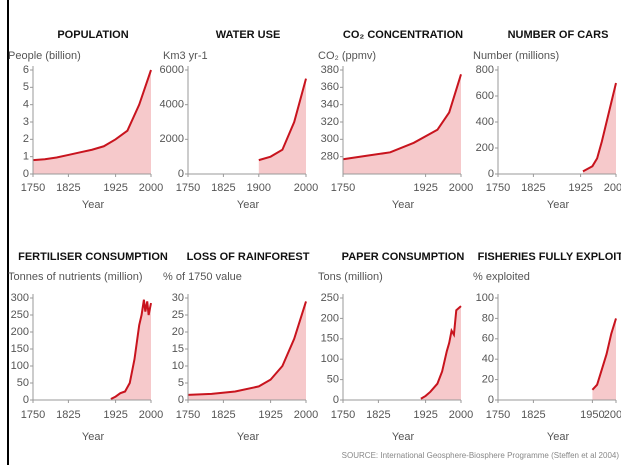  What do you see at coordinates (202, 277) in the screenshot?
I see `y-axis-label: % of 1750 value` at bounding box center [202, 277].